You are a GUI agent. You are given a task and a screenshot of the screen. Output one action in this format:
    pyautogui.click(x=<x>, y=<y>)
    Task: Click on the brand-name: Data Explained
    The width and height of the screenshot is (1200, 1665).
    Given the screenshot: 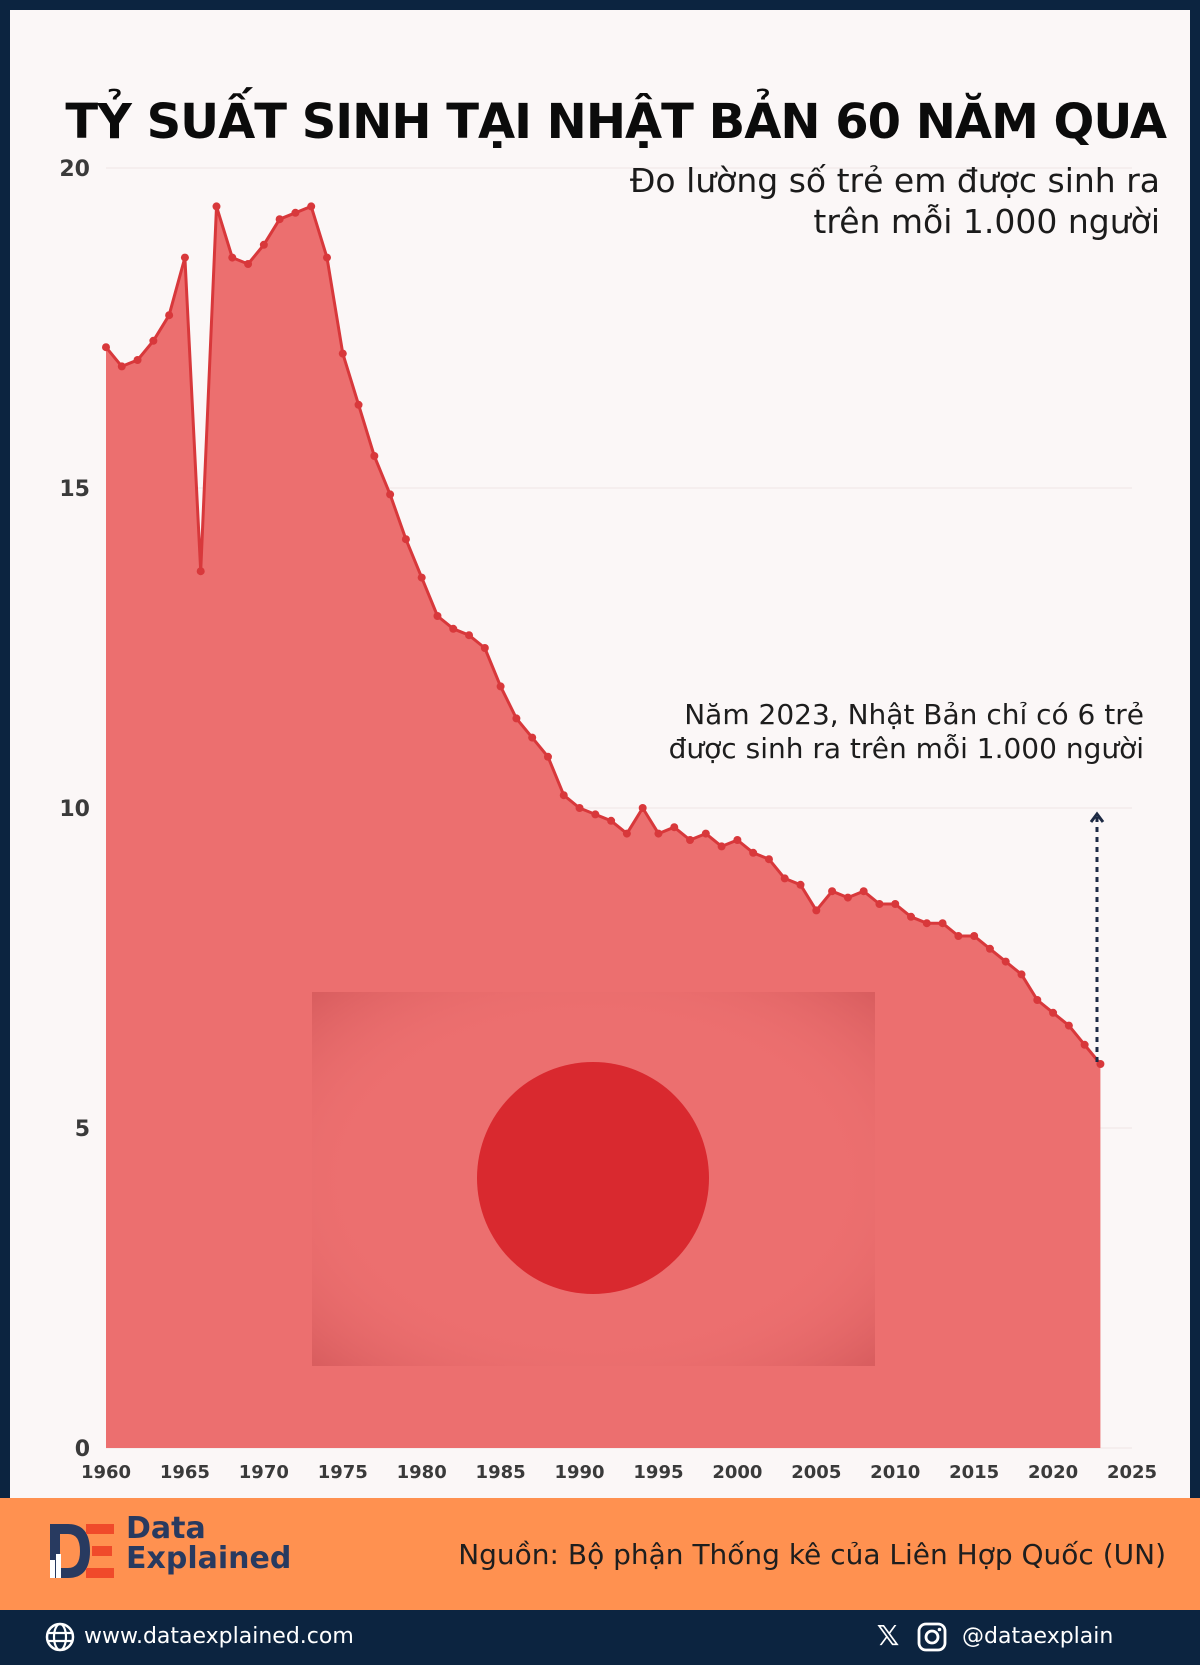 What is the action you would take?
    pyautogui.click(x=208, y=1544)
    